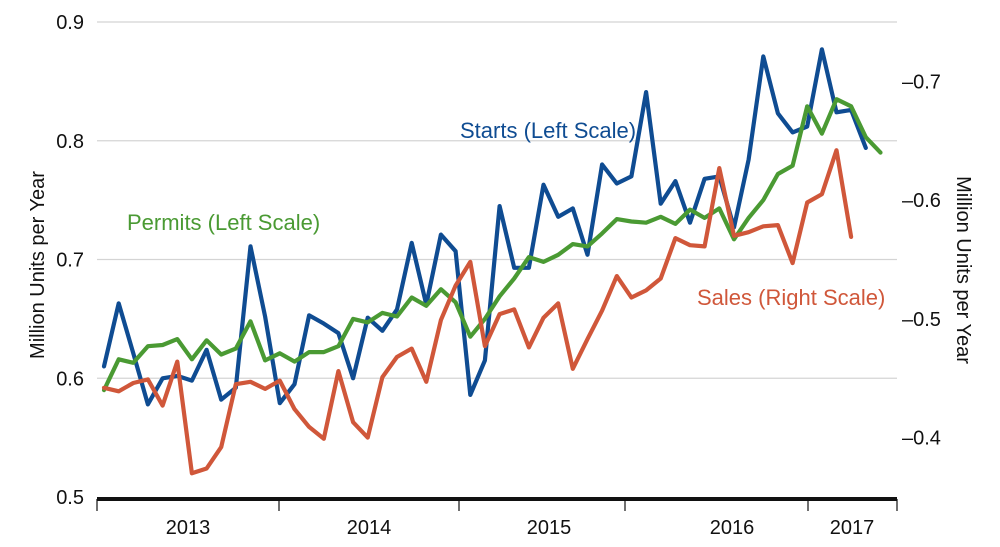  What do you see at coordinates (549, 528) in the screenshot?
I see `x-tick-label: 2015` at bounding box center [549, 528].